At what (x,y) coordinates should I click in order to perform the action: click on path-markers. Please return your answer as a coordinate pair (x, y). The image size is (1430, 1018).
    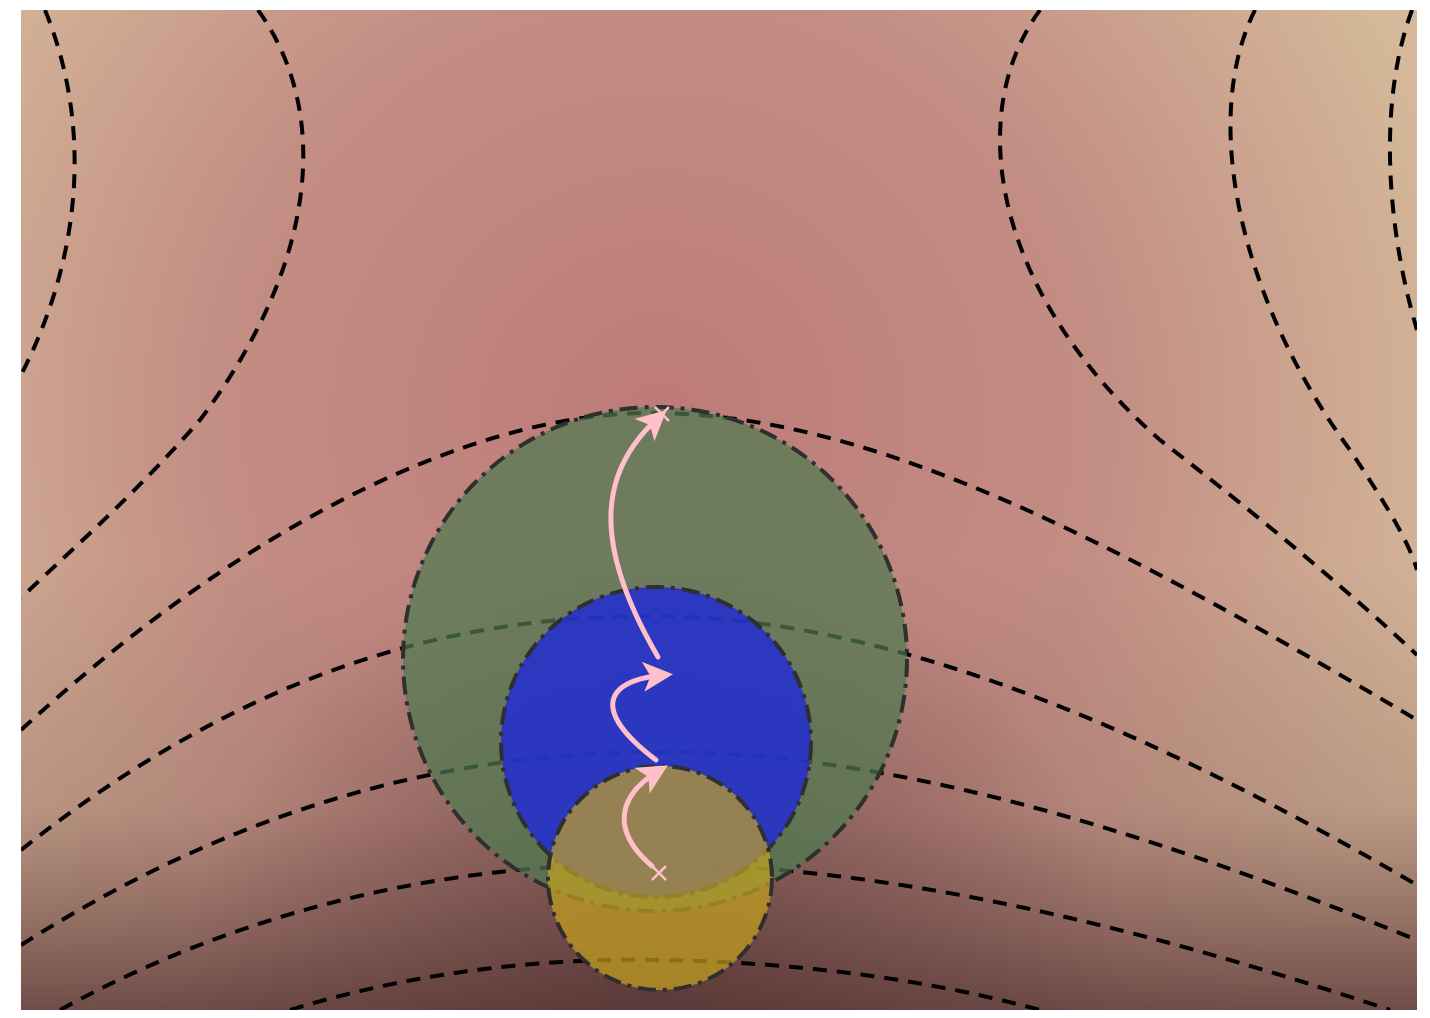
    Looking at the image, I should click on (660, 643).